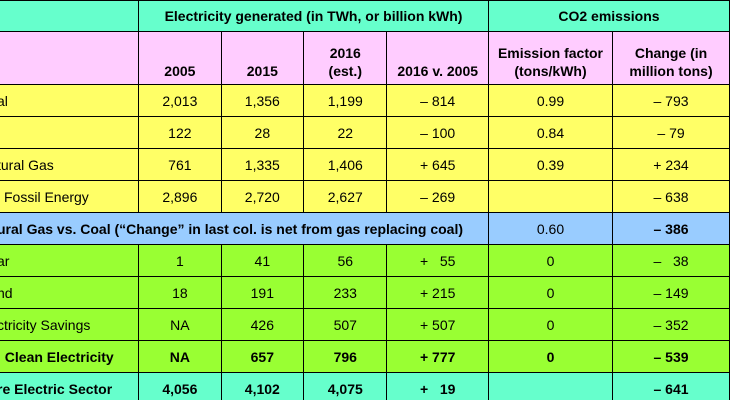 This screenshot has height=400, width=740. Describe the element at coordinates (345, 100) in the screenshot. I see `cell-2016: 1,199` at that location.